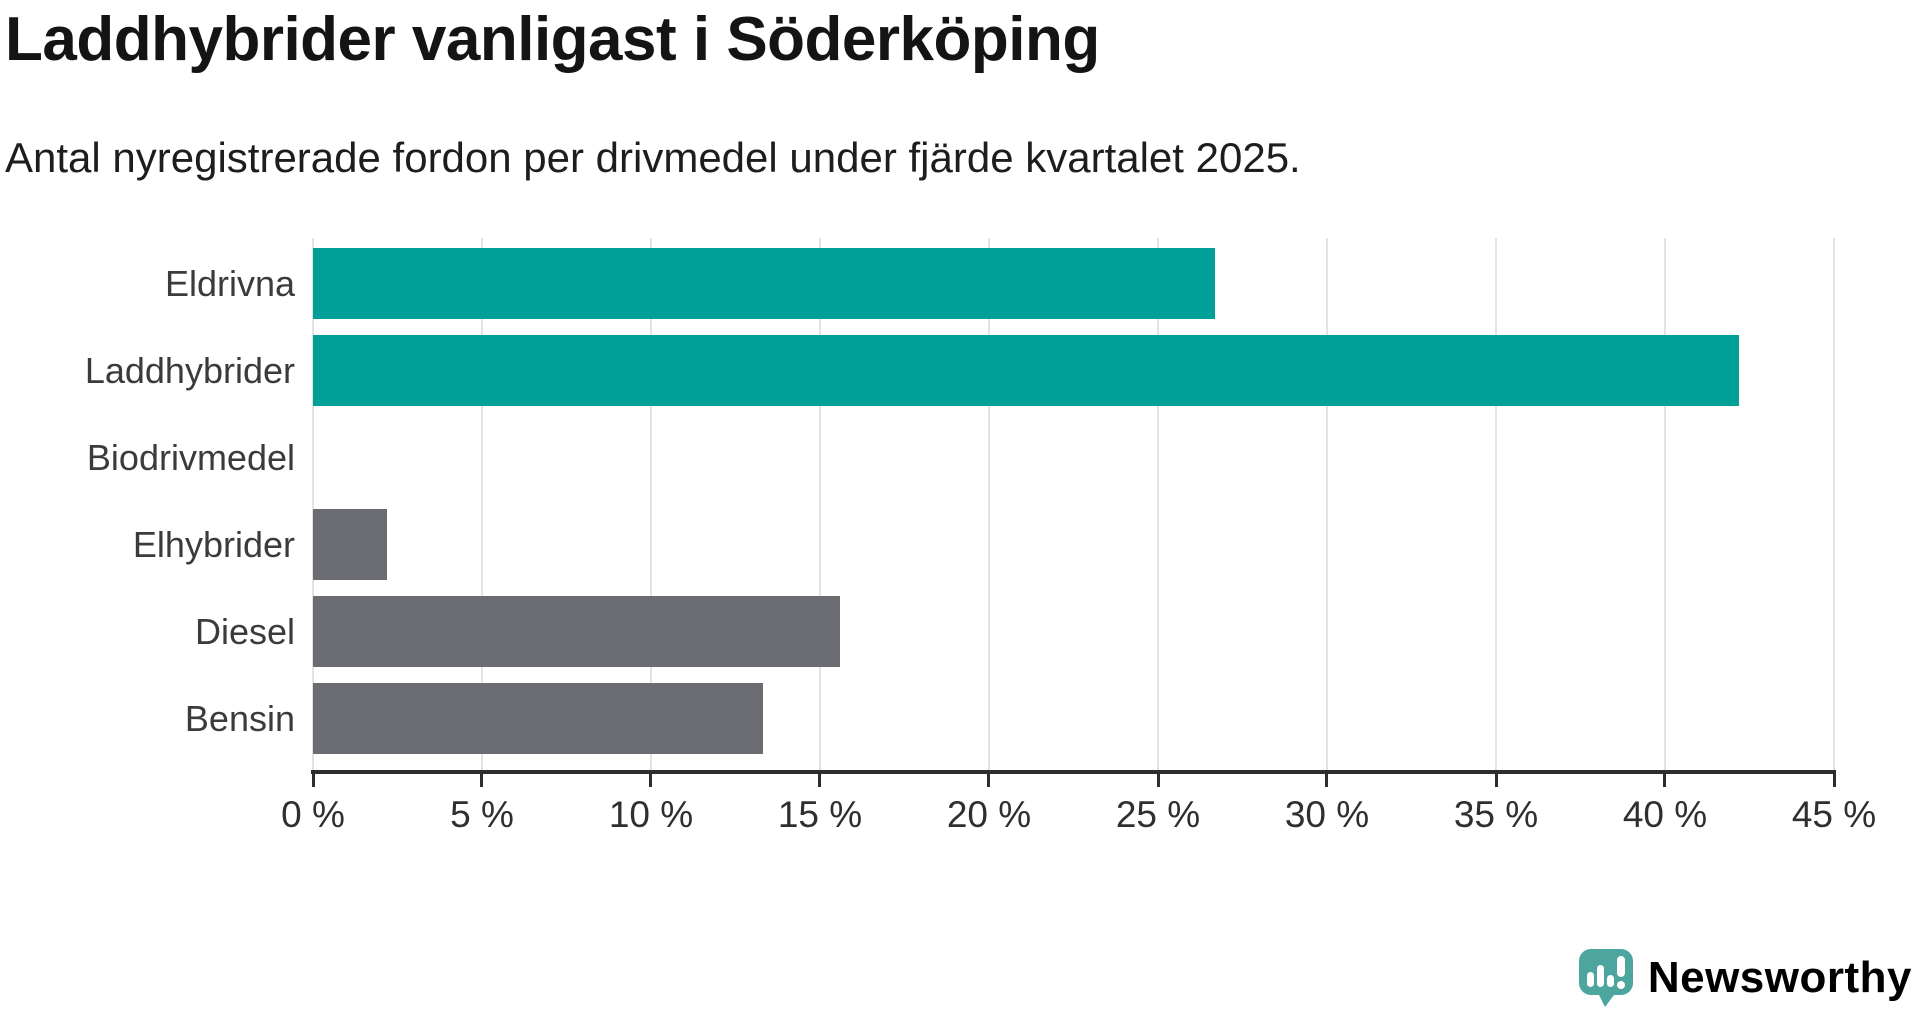  I want to click on bar-row: Biodrivmedel, so click(960, 457).